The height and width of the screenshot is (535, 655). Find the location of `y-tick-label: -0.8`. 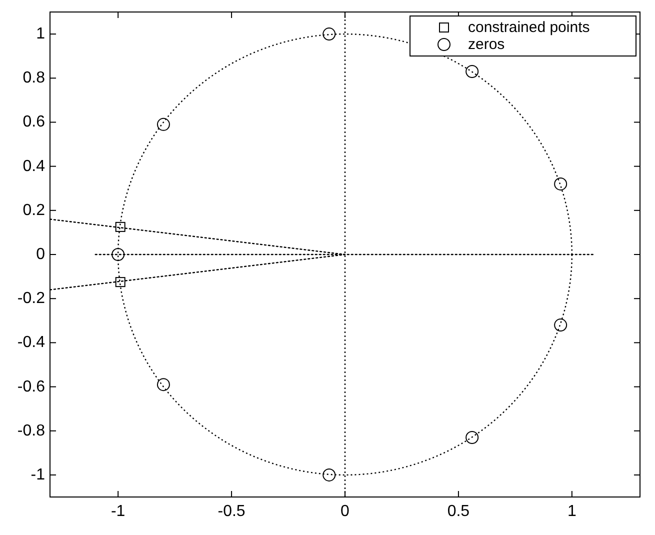

y-tick-label: -0.8 is located at coordinates (31, 431).